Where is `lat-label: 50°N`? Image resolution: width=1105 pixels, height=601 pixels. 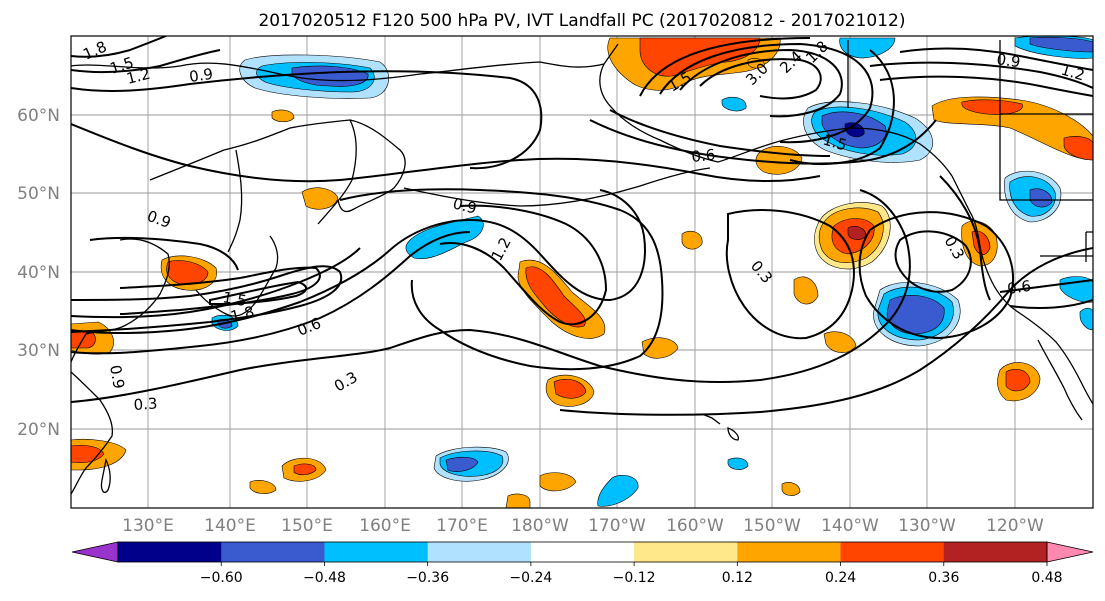 lat-label: 50°N is located at coordinates (38, 194).